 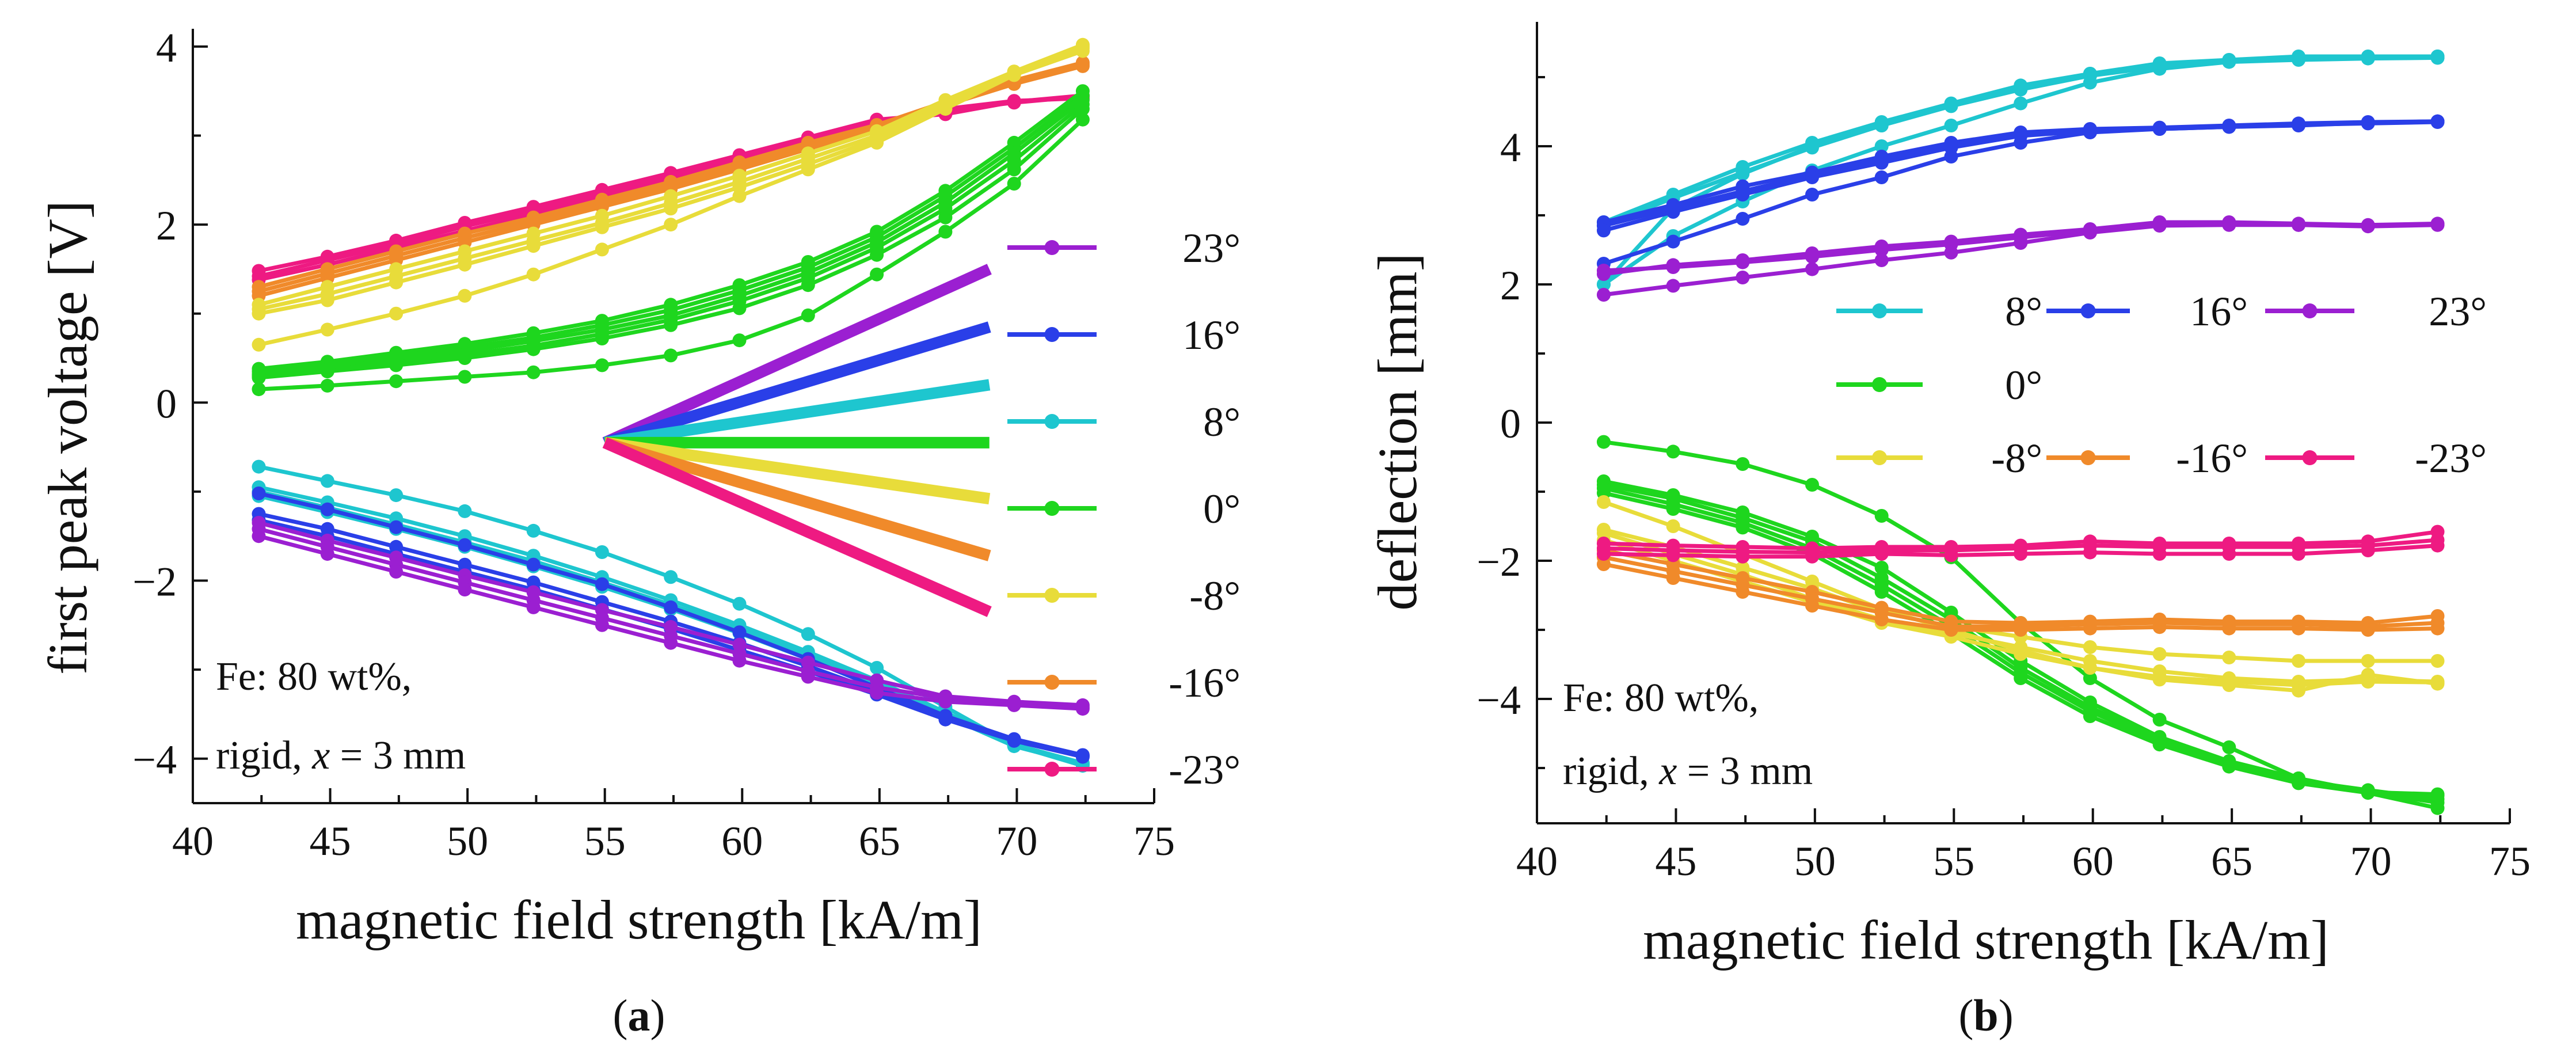 I want to click on y-tick-label-a-4: 4, so click(x=167, y=48).